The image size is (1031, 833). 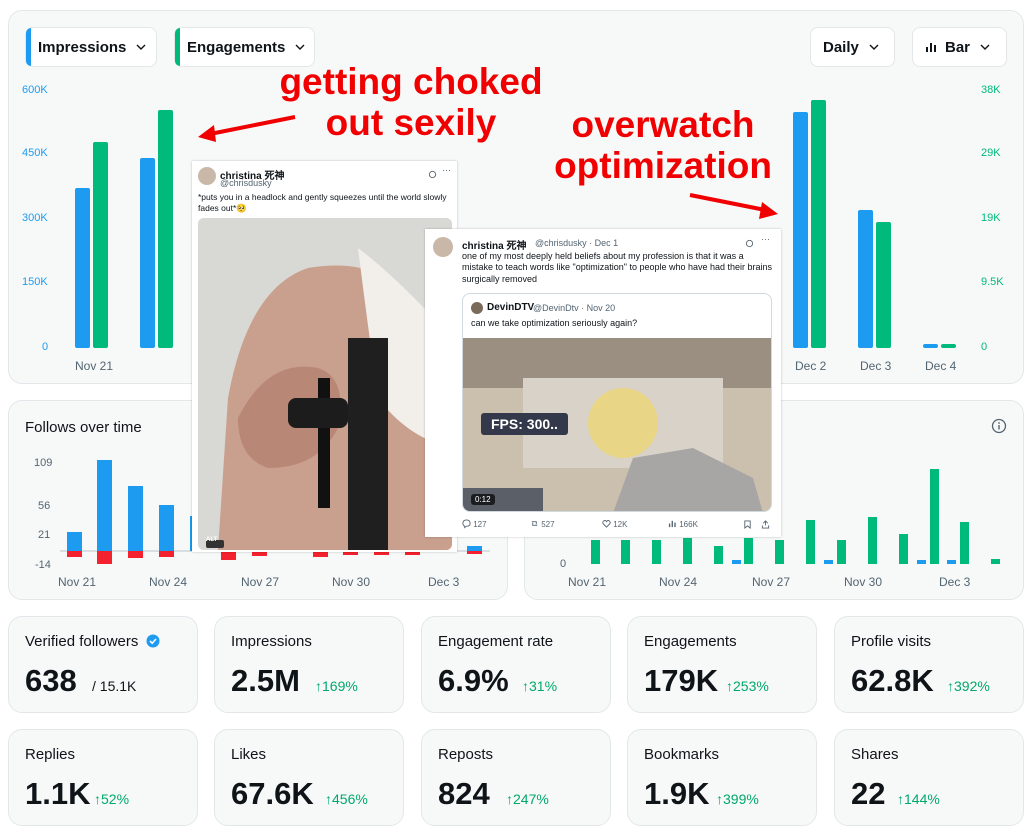 What do you see at coordinates (959, 47) in the screenshot?
I see `chart-type-dropdown: Bar` at bounding box center [959, 47].